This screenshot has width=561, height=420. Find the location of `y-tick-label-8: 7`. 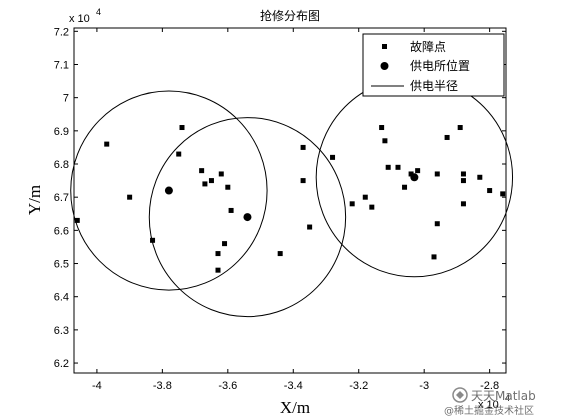

y-tick-label-8: 7 is located at coordinates (66, 99).